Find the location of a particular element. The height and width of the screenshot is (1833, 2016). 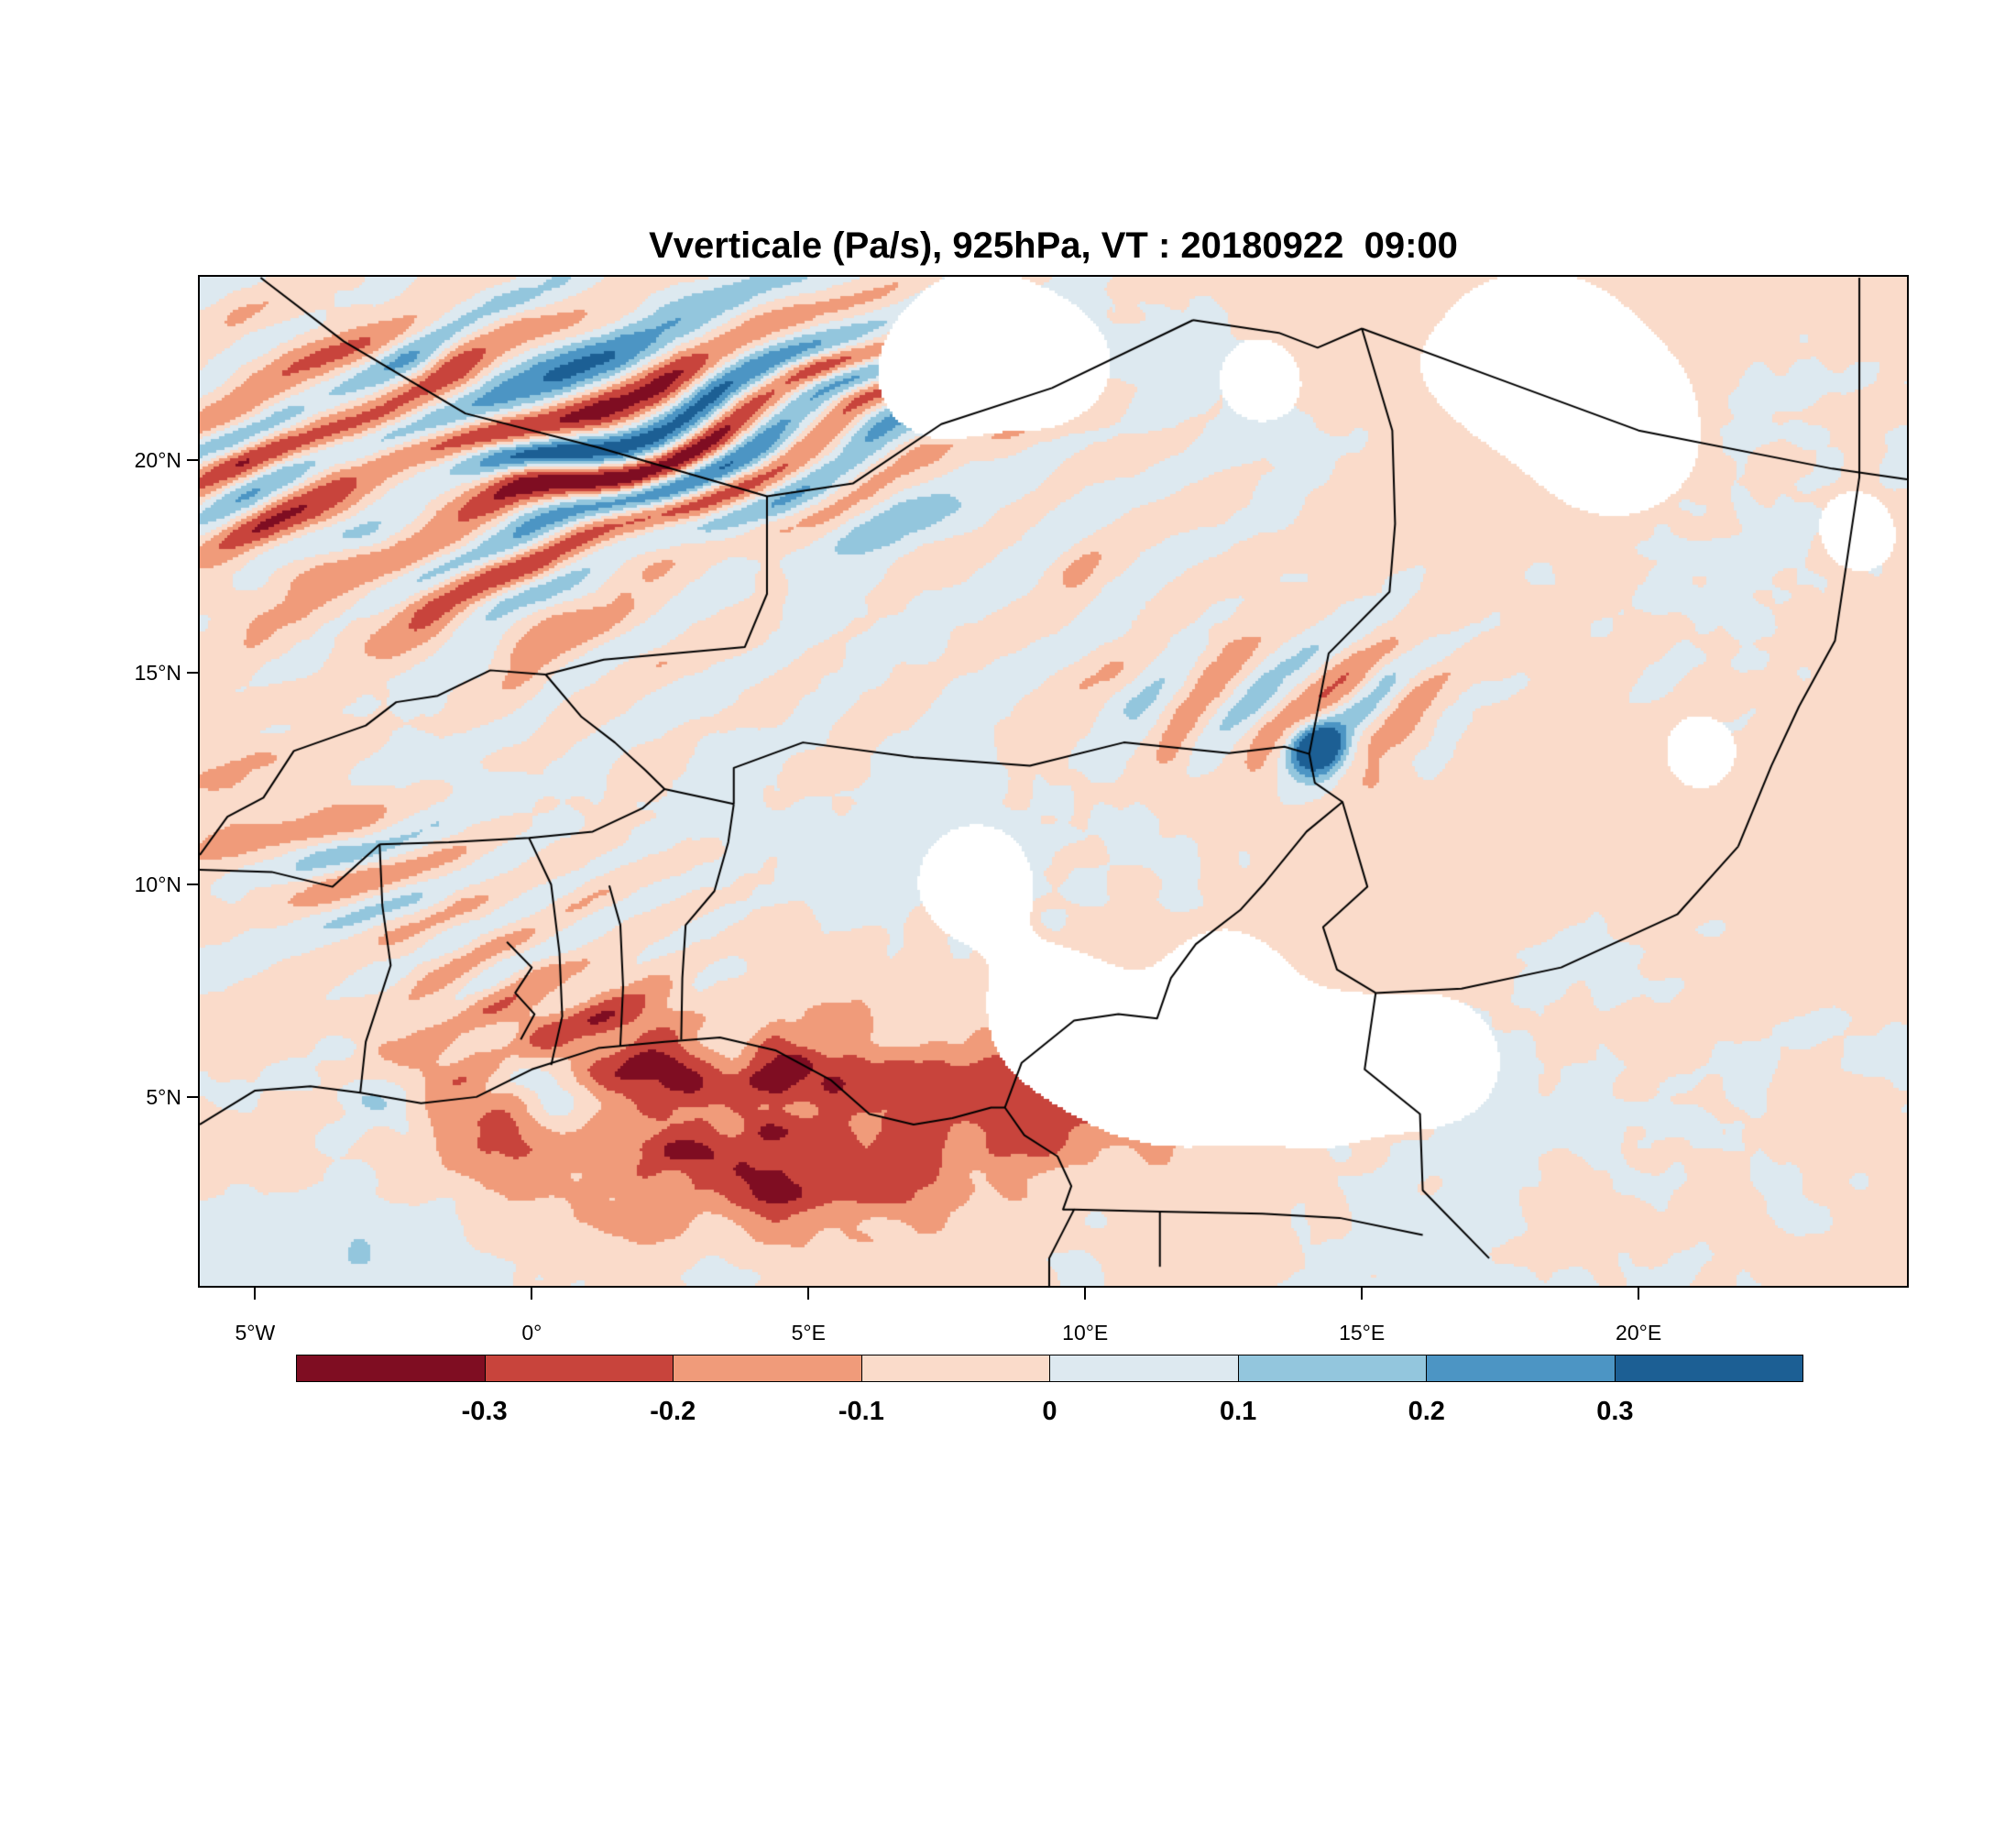

colorbar-tick-label: -0.2 is located at coordinates (673, 1411).